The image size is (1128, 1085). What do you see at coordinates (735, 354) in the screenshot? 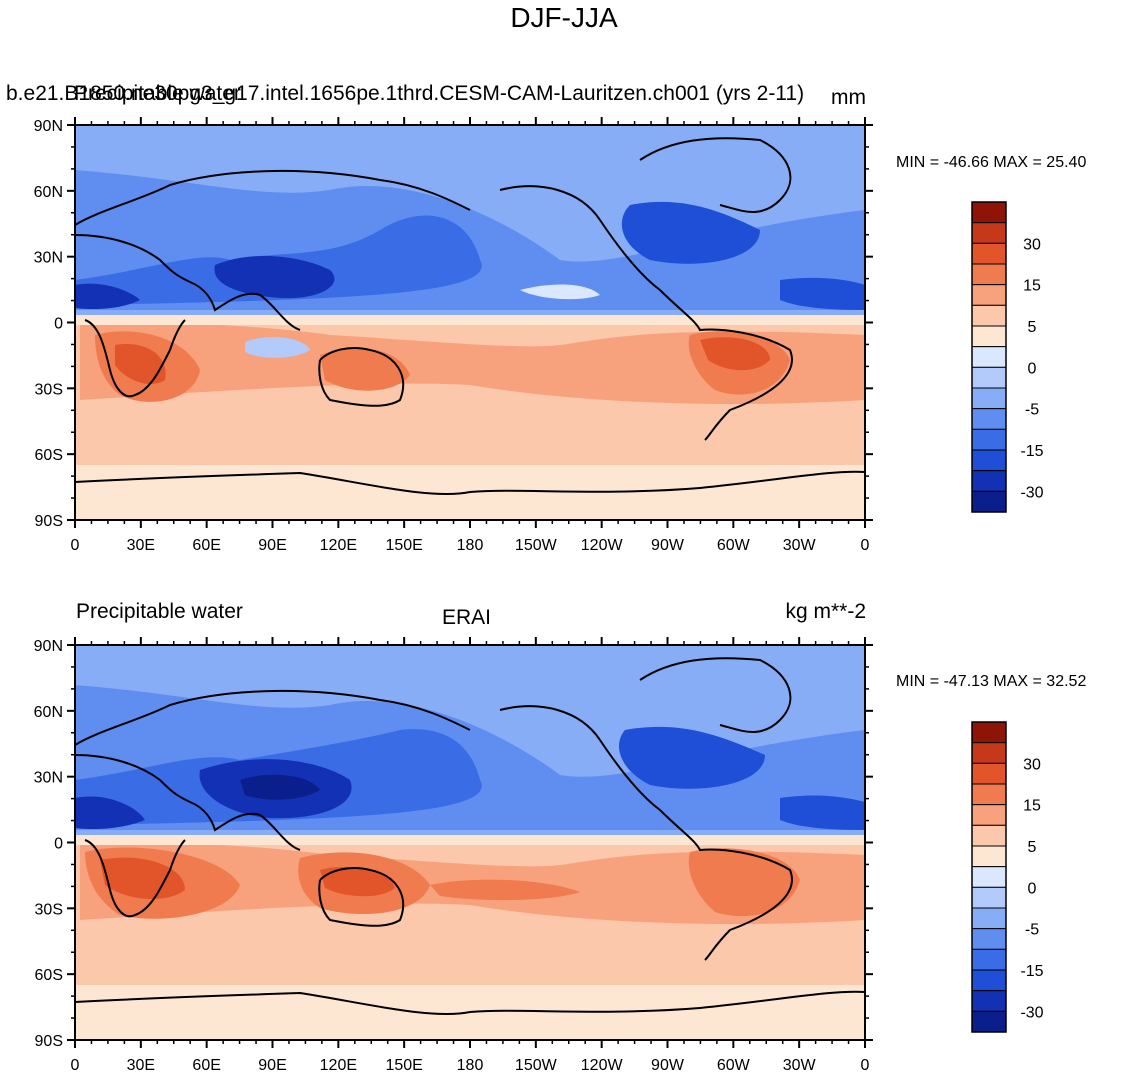
I see `p1-blob-samerica-core` at bounding box center [735, 354].